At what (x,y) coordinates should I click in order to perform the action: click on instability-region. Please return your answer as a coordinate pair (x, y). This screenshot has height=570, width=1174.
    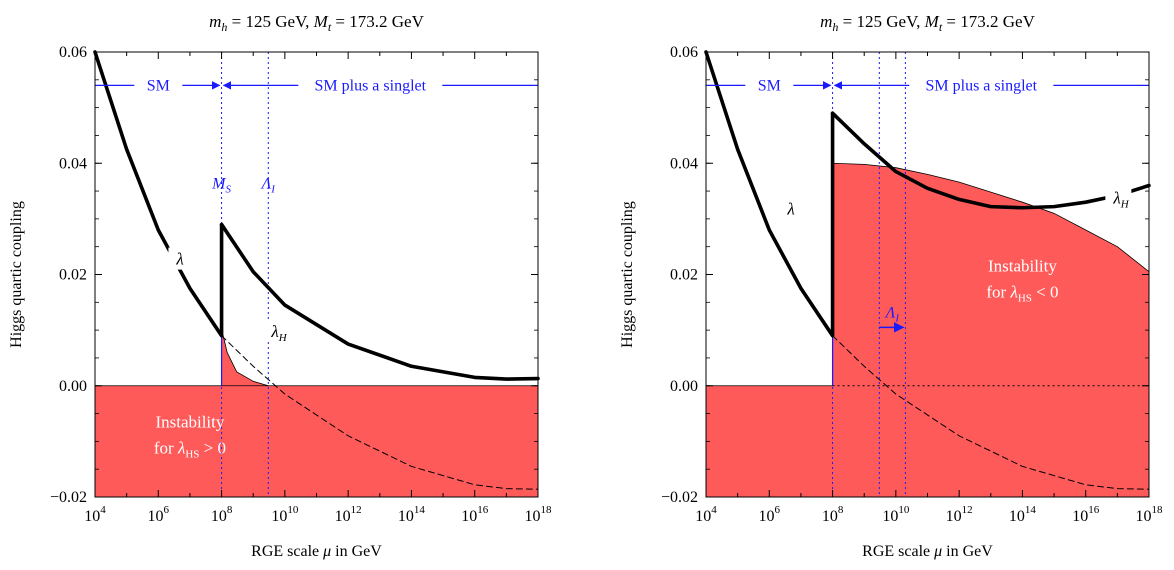
    Looking at the image, I should click on (316, 413).